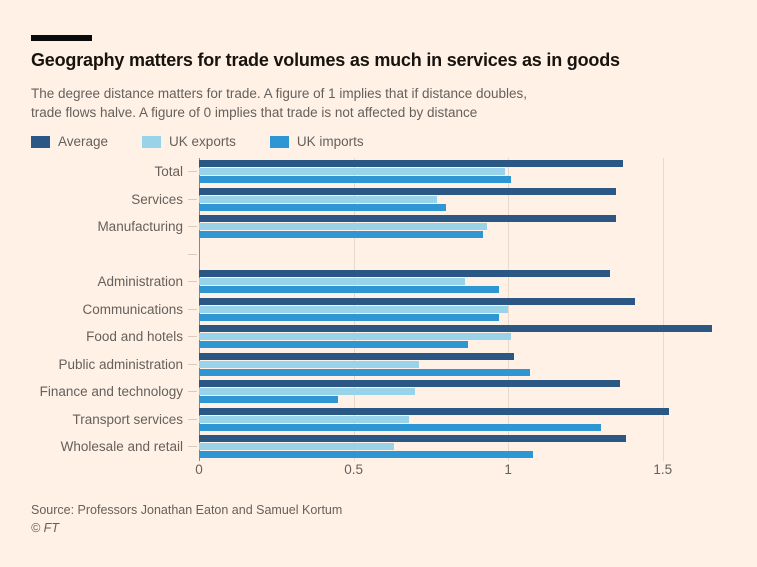 The image size is (757, 567). I want to click on bar-uk-imports-communications, so click(349, 317).